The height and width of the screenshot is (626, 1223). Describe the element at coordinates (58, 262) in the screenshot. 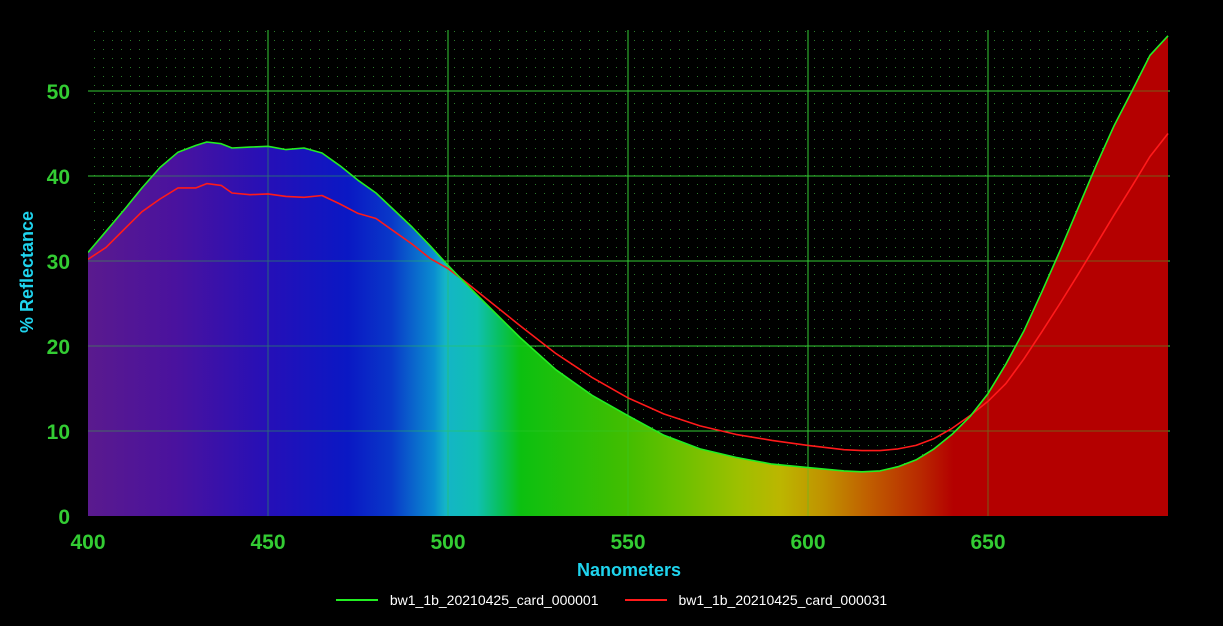

I see `y-tick-label: 30` at that location.